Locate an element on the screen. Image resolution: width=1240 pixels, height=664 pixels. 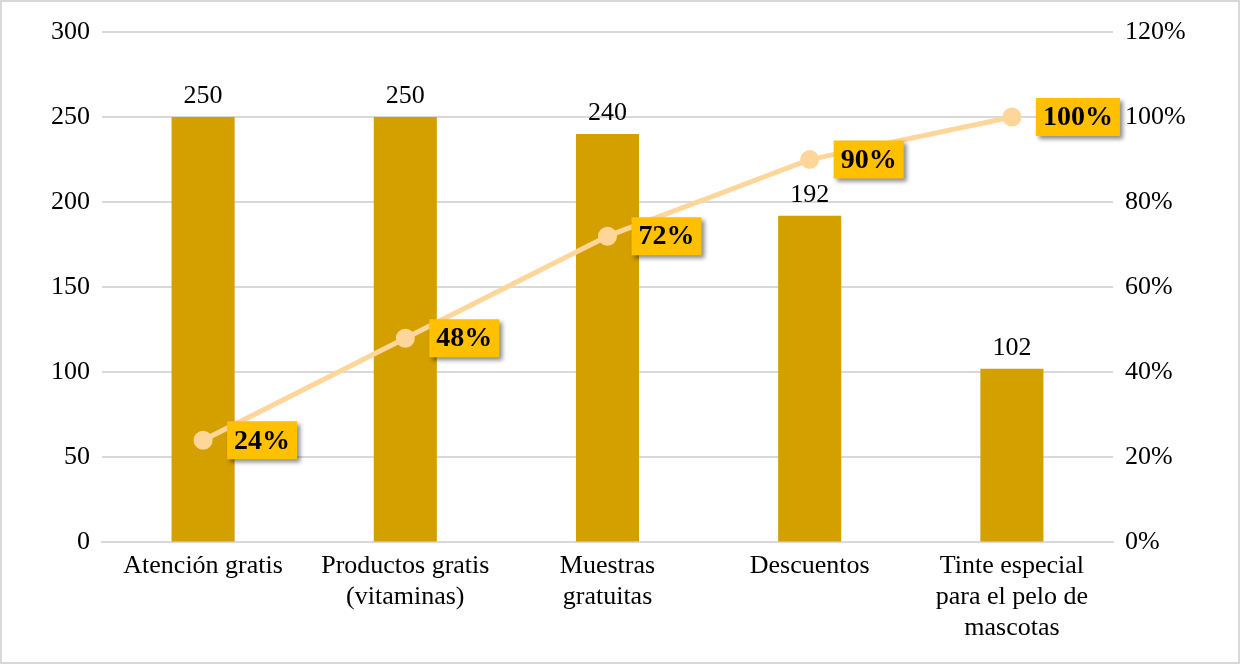
data-label: 240 is located at coordinates (607, 111).